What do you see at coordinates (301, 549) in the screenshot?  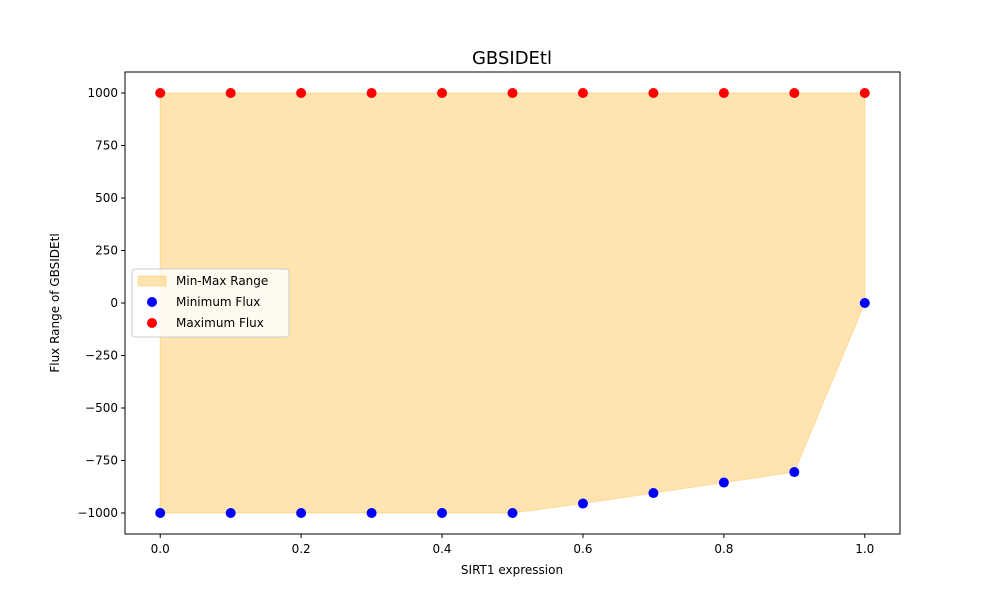 I see `x-tick-label: 0.2` at bounding box center [301, 549].